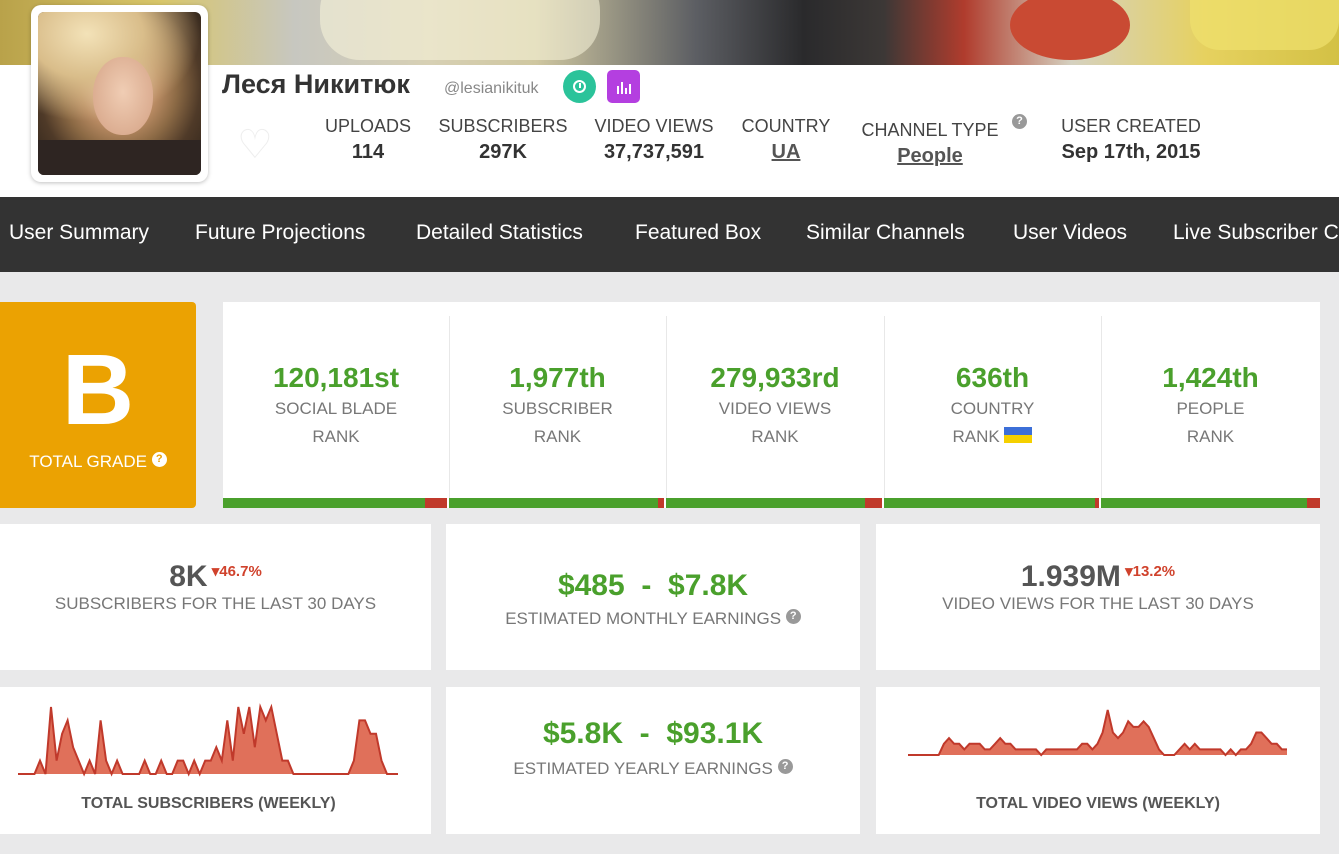  I want to click on rank-value: 1,977th, so click(557, 377).